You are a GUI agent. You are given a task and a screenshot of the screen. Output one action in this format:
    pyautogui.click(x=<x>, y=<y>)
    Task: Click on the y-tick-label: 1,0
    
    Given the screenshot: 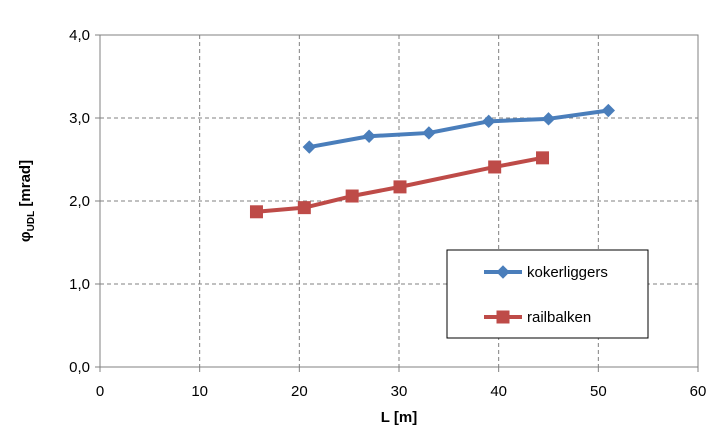 What is the action you would take?
    pyautogui.click(x=79, y=284)
    